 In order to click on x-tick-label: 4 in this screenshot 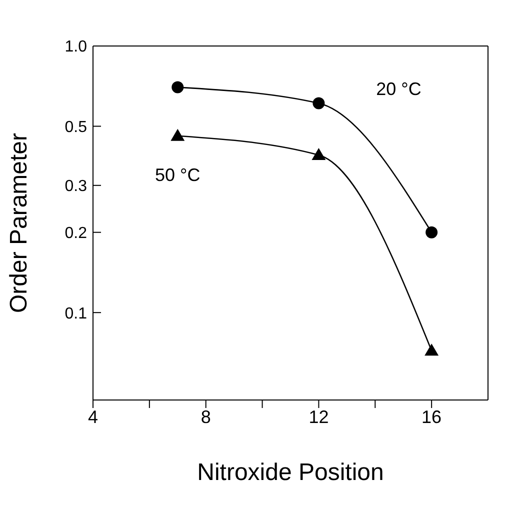, I will do `click(93, 416)`.